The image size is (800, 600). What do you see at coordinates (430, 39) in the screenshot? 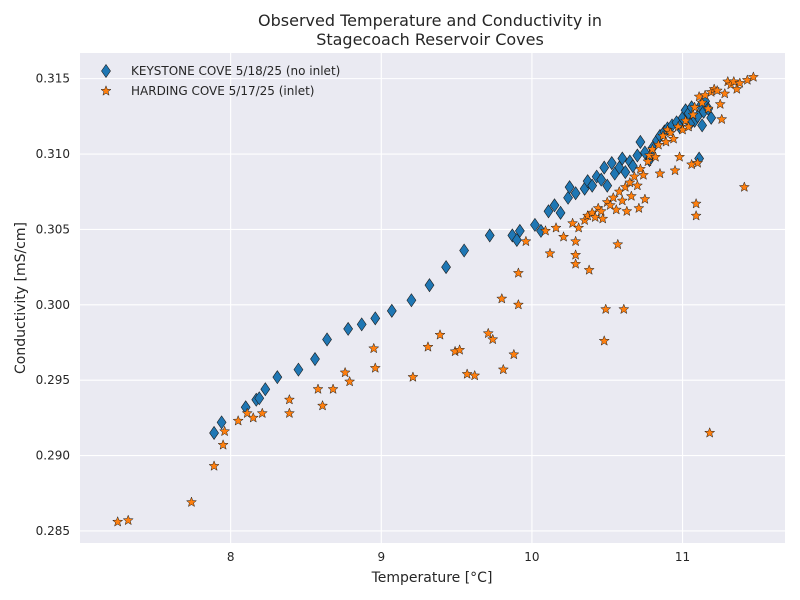
I see `chart-title-line-2: Stagecoach Reservoir Coves` at bounding box center [430, 39].